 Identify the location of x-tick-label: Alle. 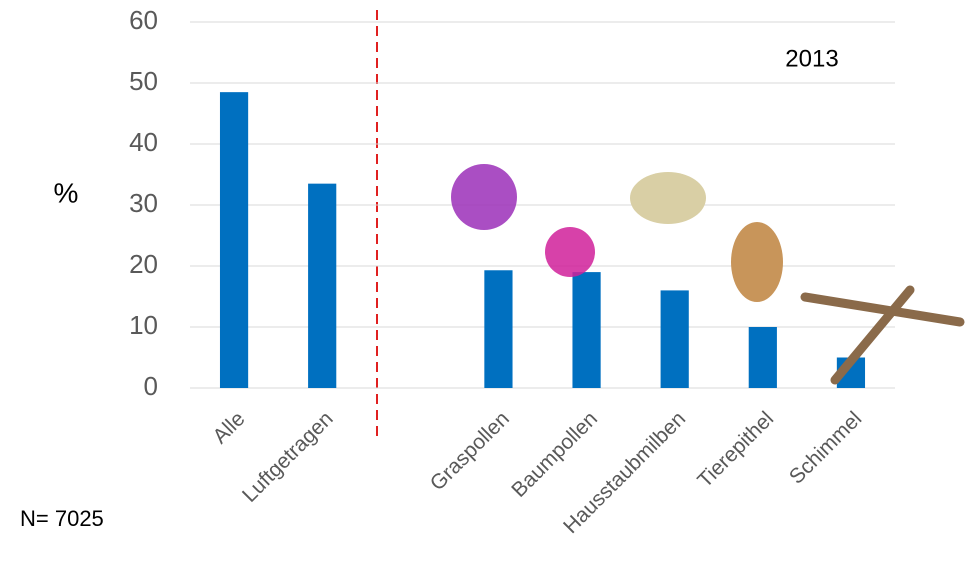
(228, 427).